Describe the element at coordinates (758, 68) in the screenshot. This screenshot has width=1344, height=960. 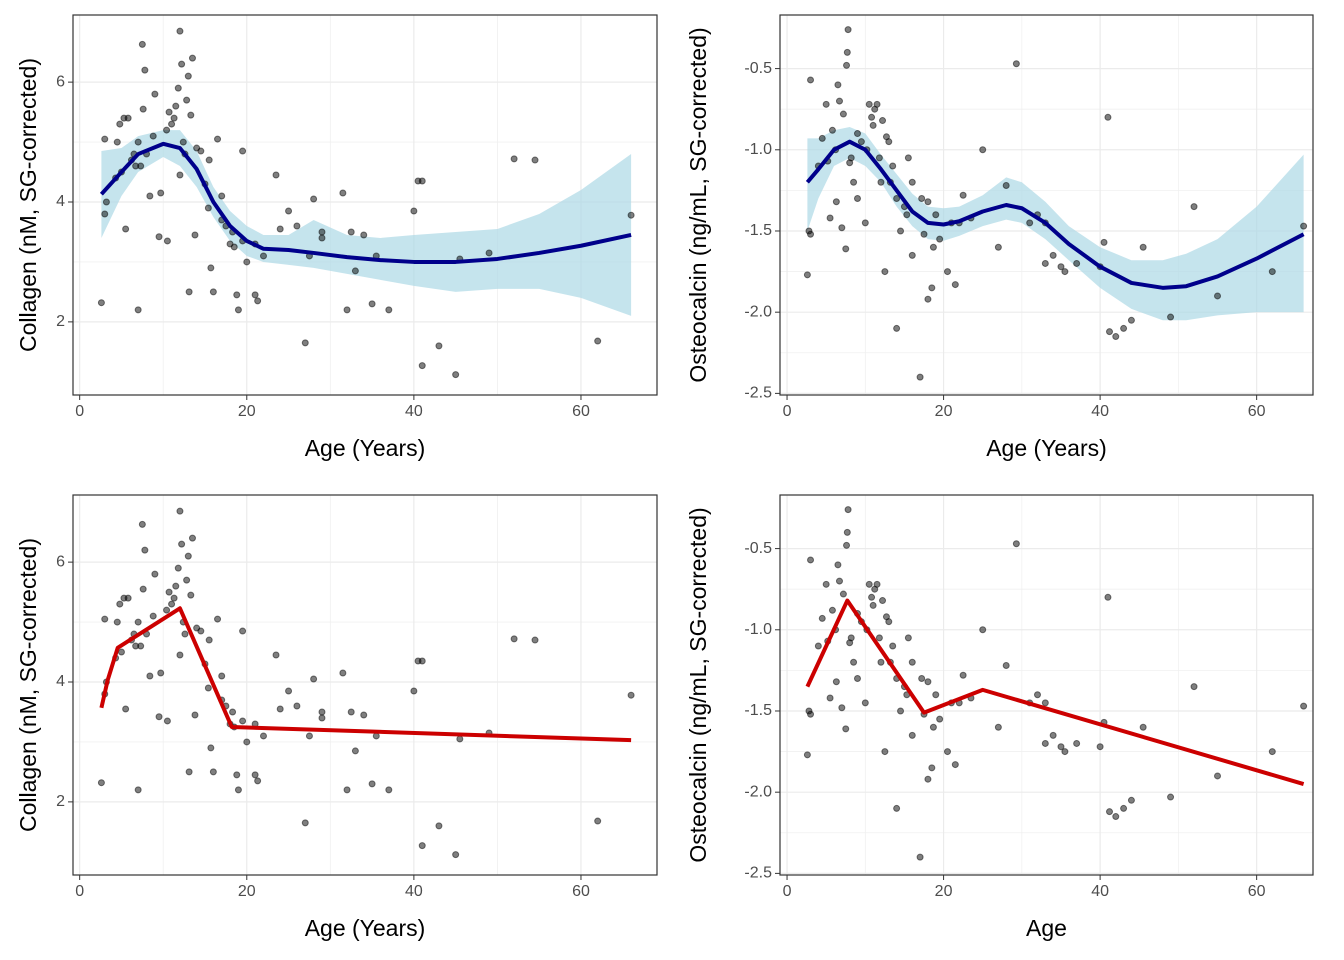
I see `y-tick-label: -0.5` at that location.